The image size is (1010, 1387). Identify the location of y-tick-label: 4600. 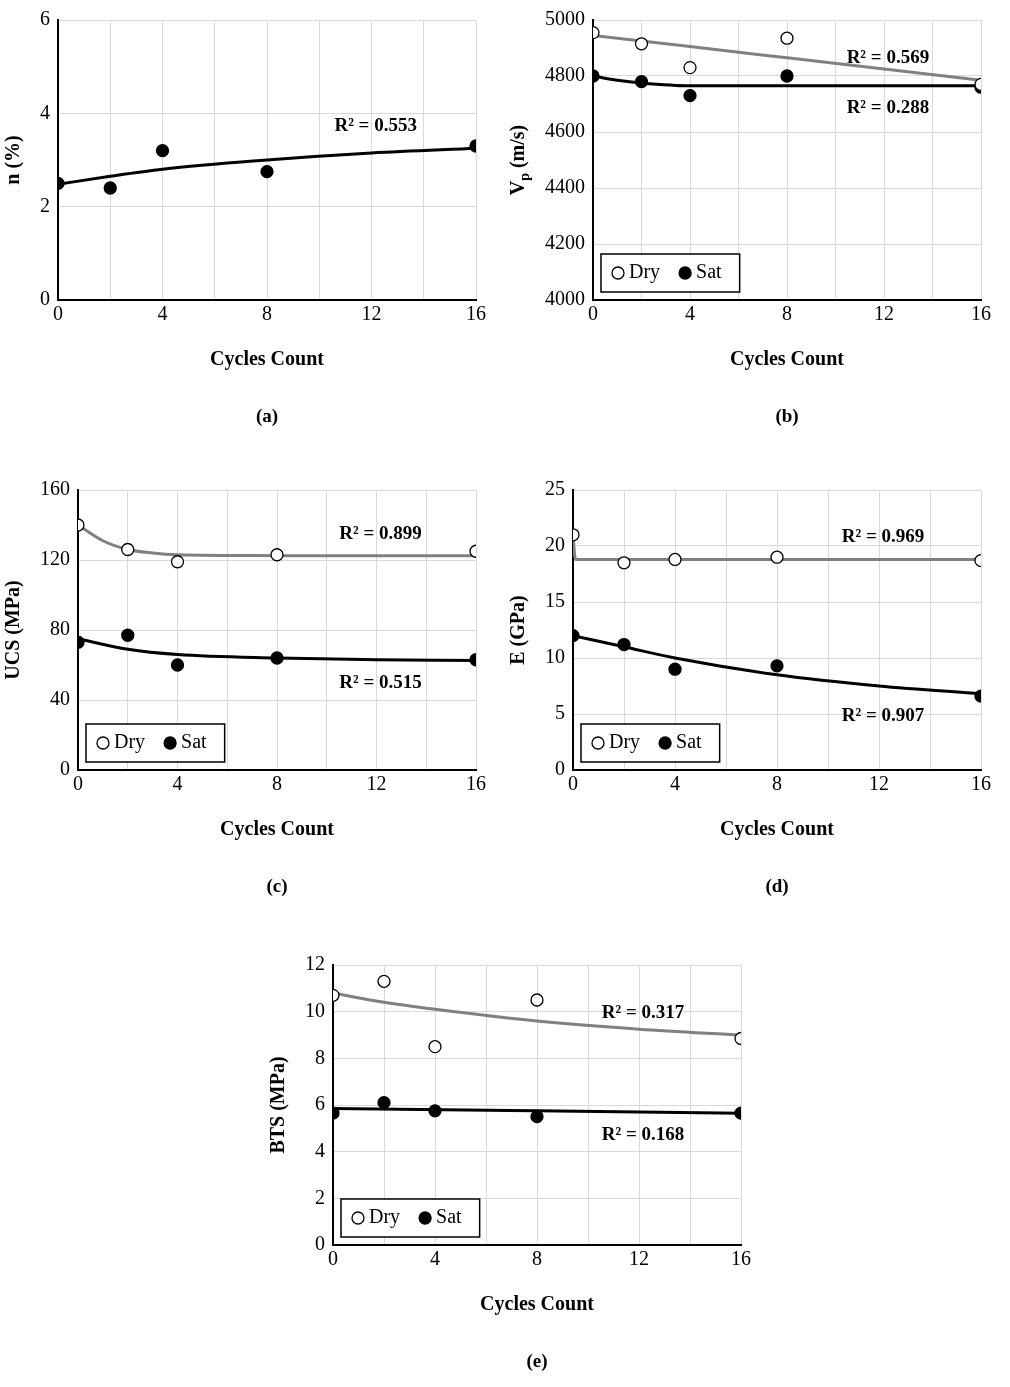
(565, 130).